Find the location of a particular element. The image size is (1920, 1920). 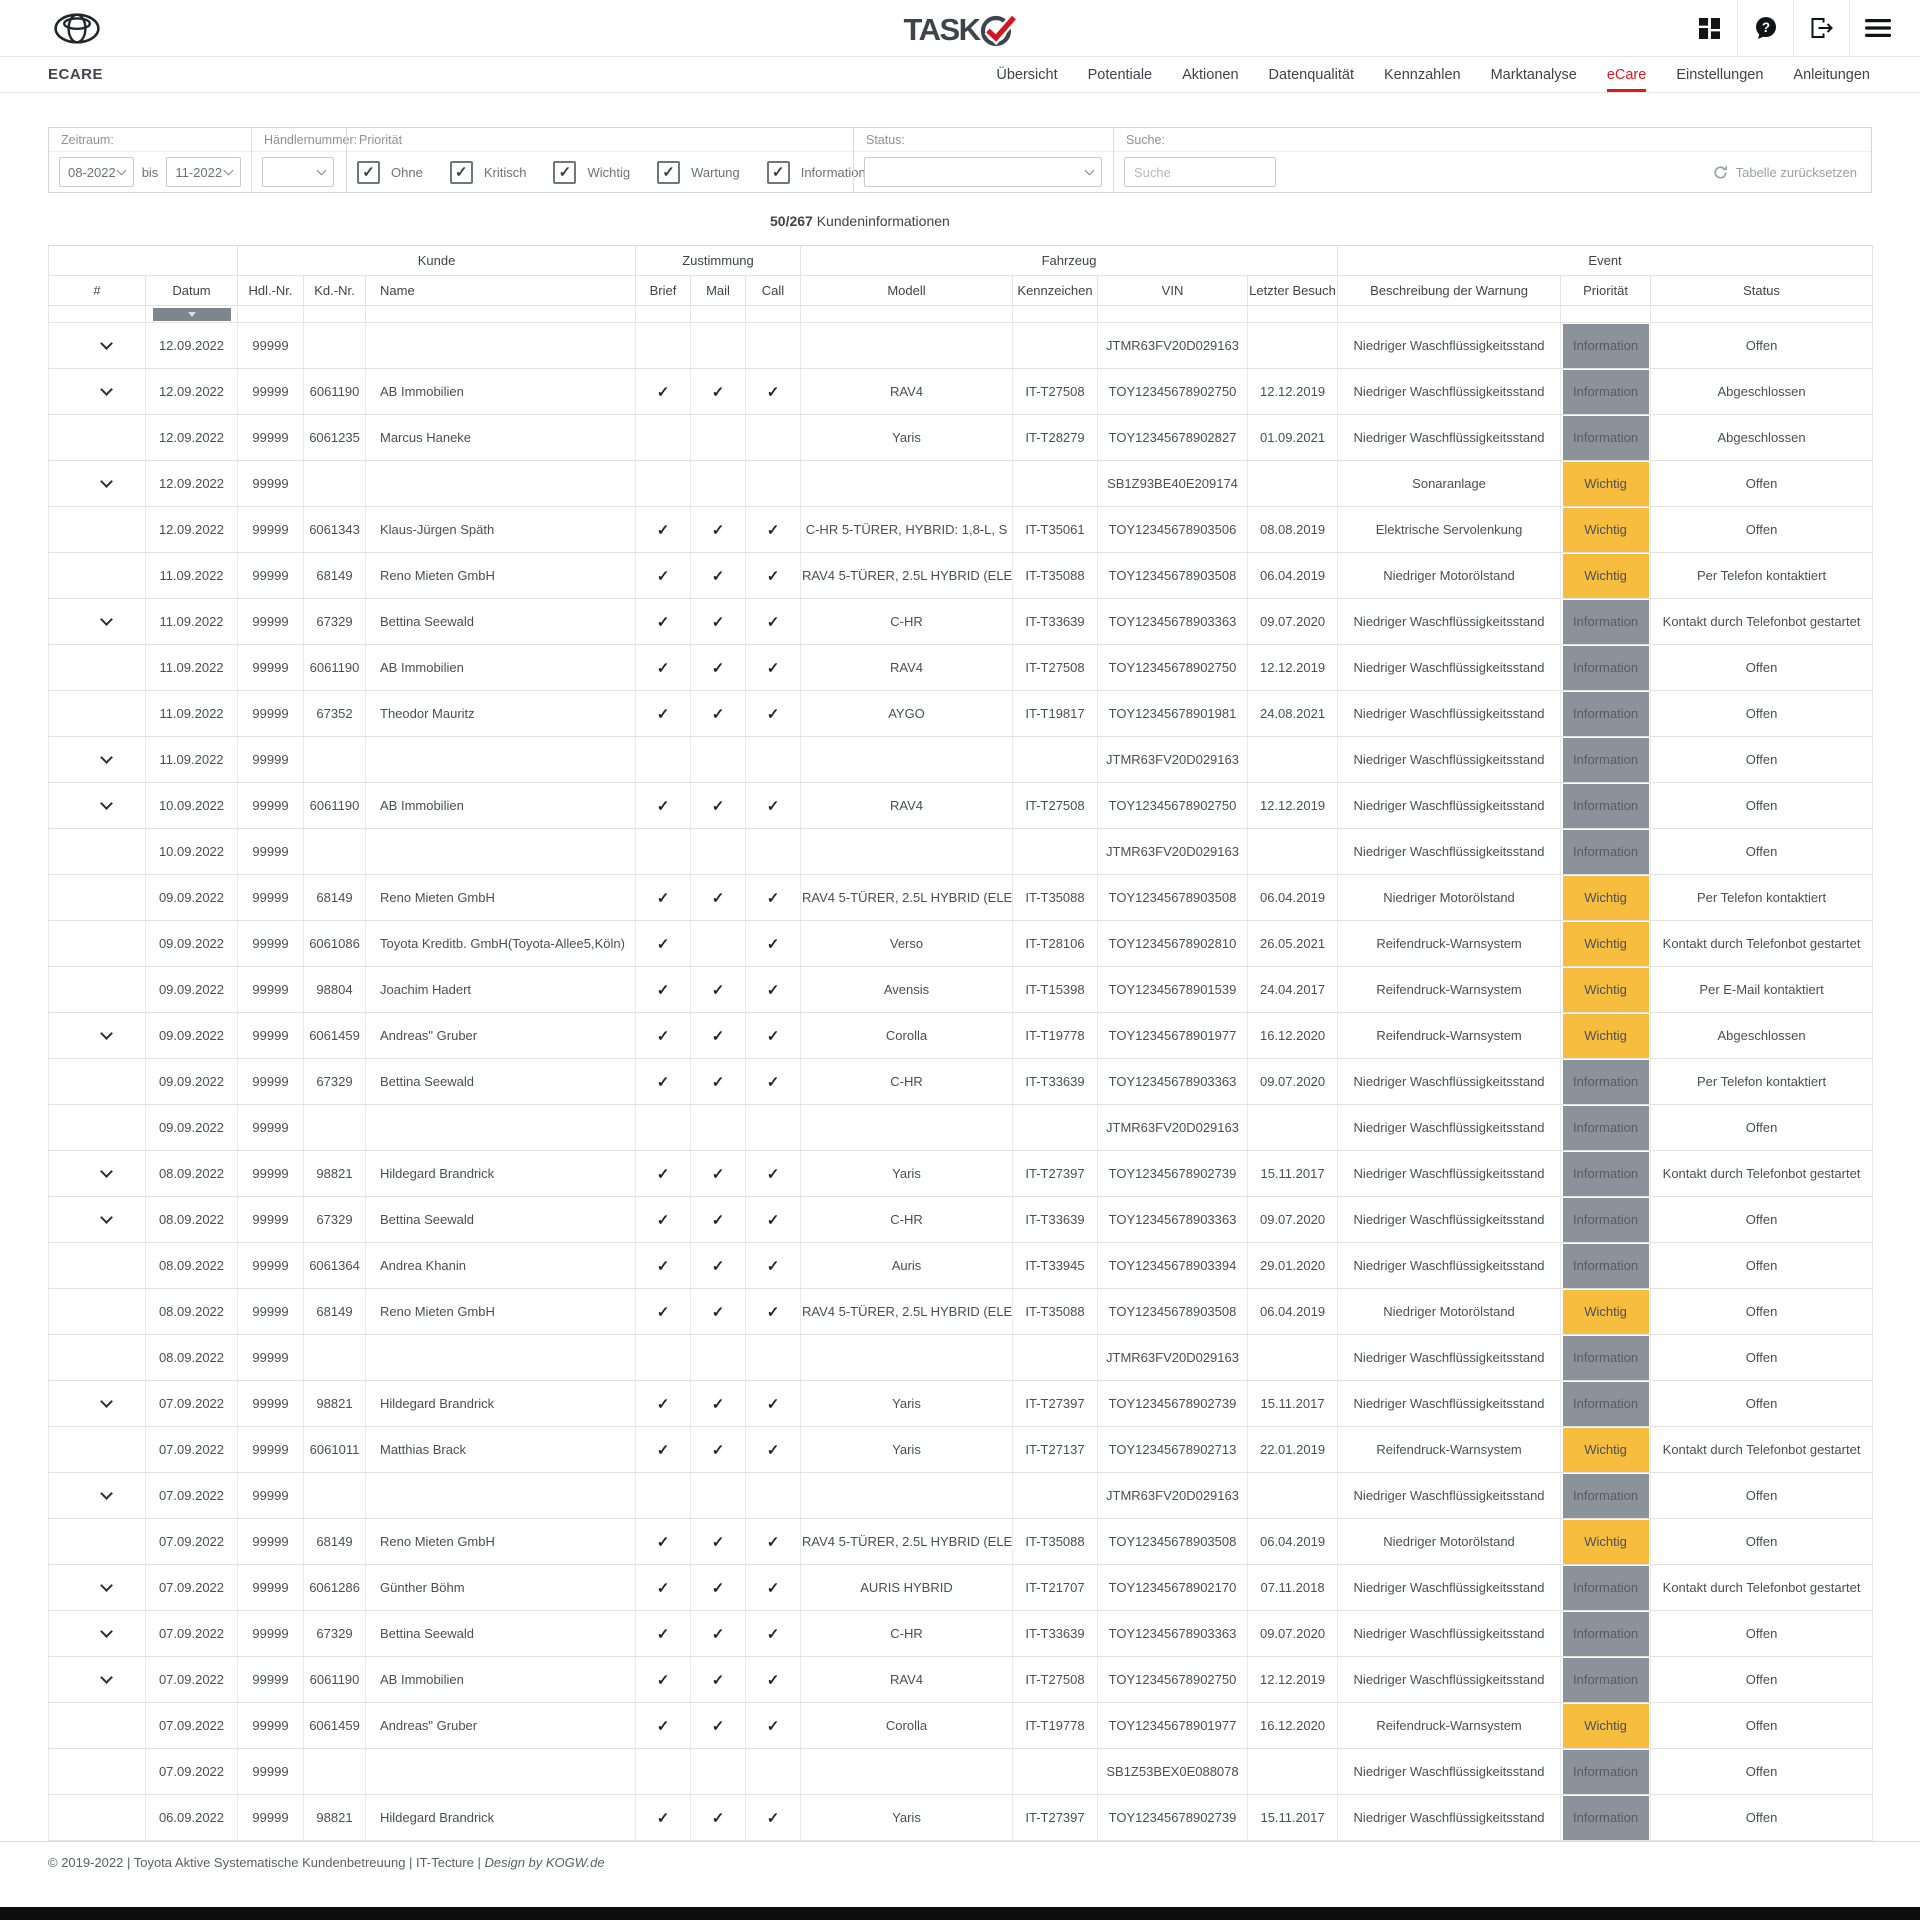

col-header-modell: Modell is located at coordinates (906, 290).